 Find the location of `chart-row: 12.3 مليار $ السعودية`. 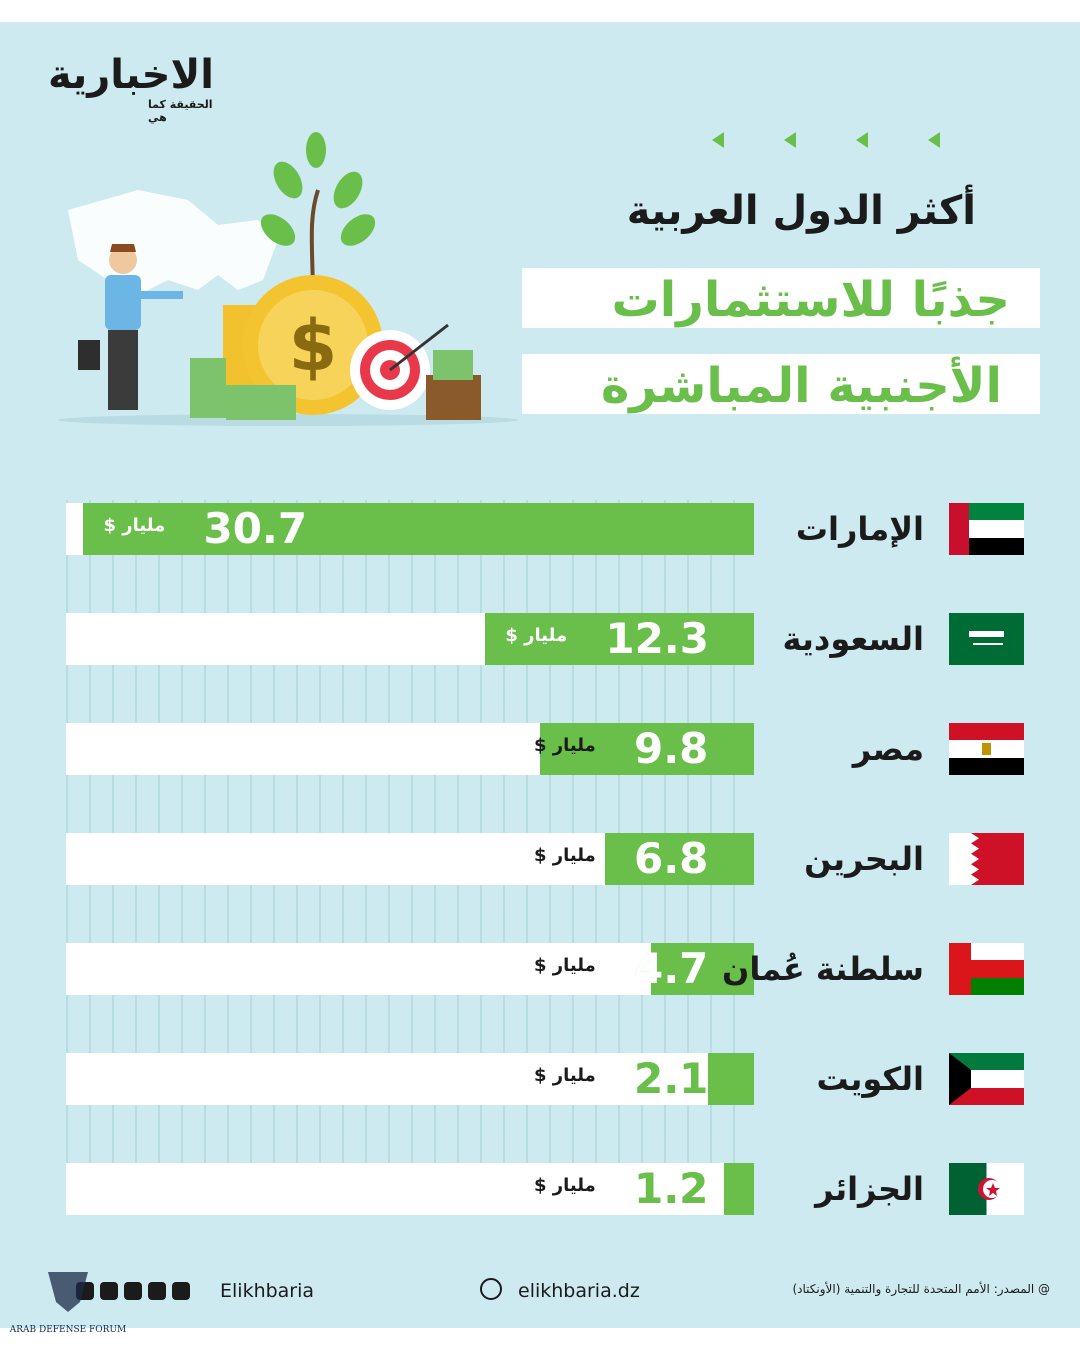

chart-row: 12.3 مليار $ السعودية is located at coordinates (540, 639).